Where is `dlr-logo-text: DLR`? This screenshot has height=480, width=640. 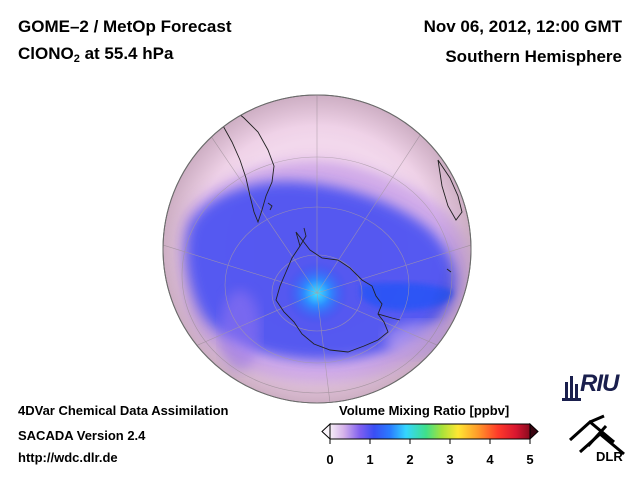 dlr-logo-text: DLR is located at coordinates (609, 456).